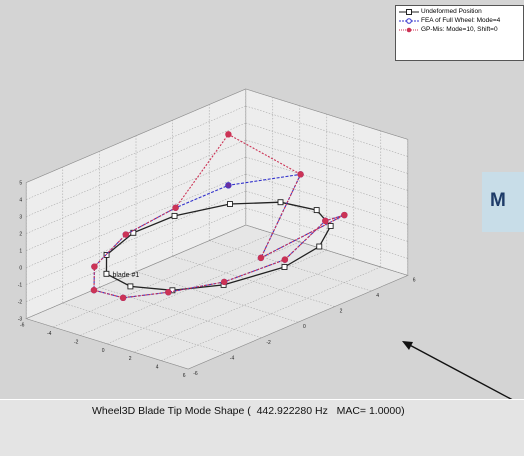  Describe the element at coordinates (451, 11) in the screenshot. I see `legend-label: Undeformed Position` at that location.